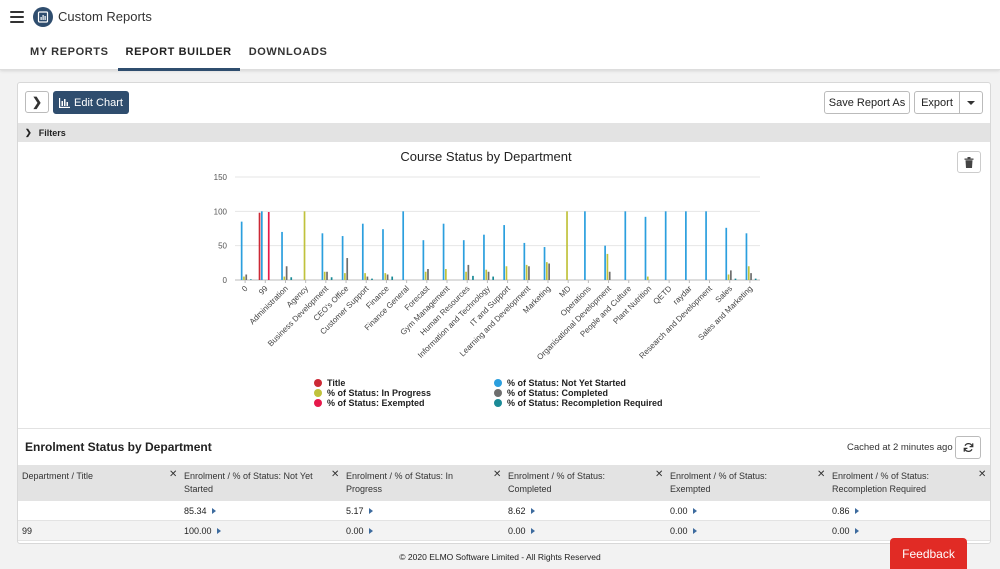 The height and width of the screenshot is (569, 1000). I want to click on edit-chart-label: Edit Chart, so click(98, 102).